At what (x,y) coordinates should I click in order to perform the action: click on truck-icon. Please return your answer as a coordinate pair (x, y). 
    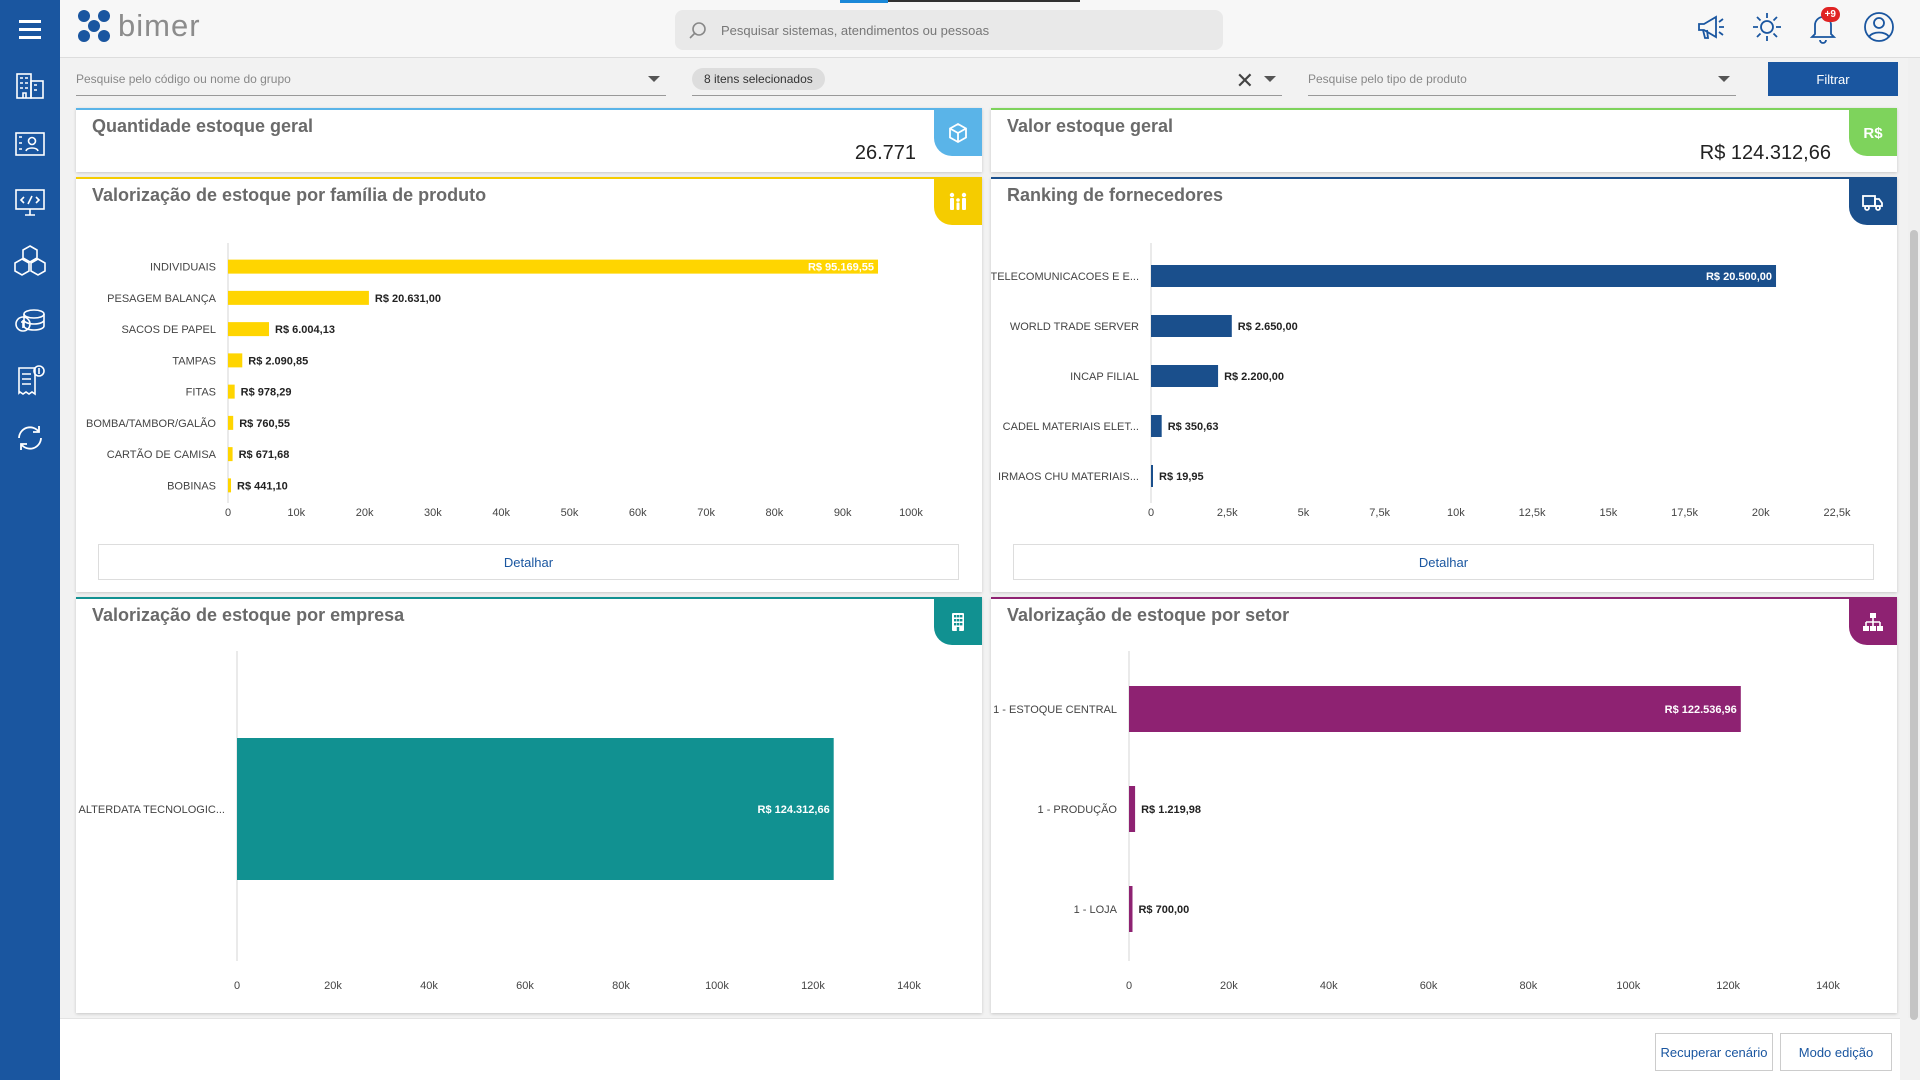
    Looking at the image, I should click on (1873, 202).